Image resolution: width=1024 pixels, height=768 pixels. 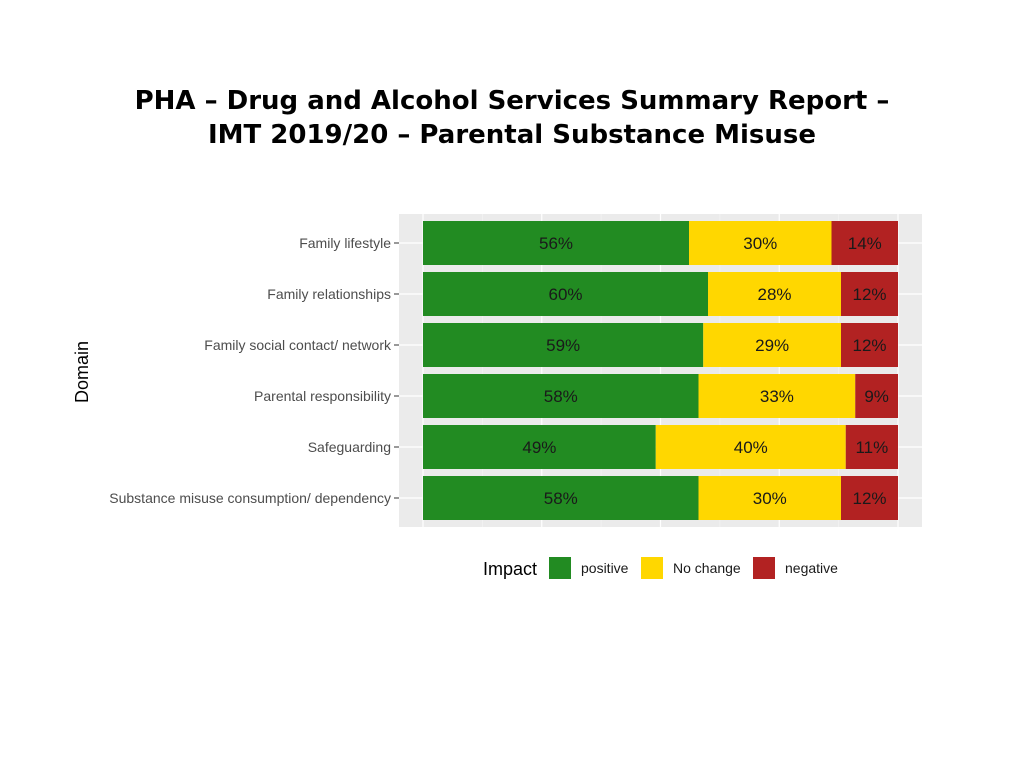 What do you see at coordinates (605, 568) in the screenshot?
I see `legend-label: positive` at bounding box center [605, 568].